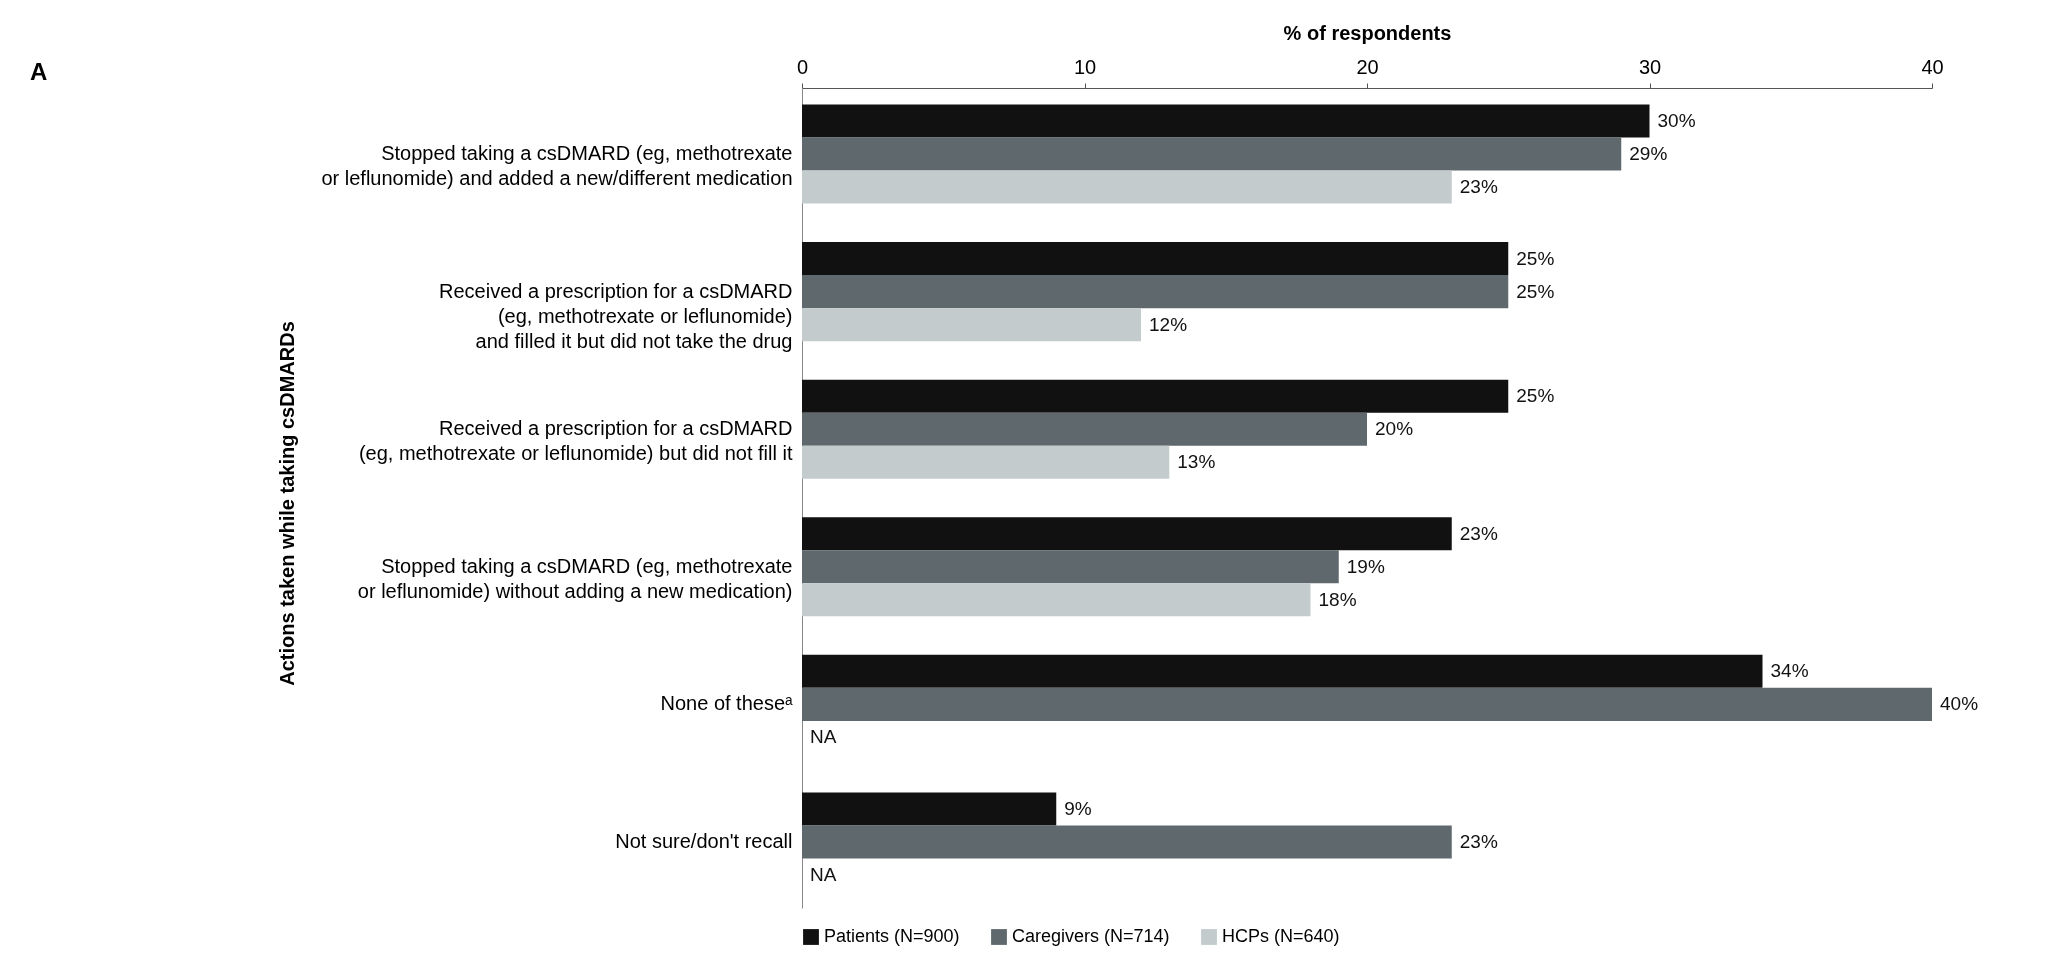  I want to click on data-label: 18%, so click(1337, 599).